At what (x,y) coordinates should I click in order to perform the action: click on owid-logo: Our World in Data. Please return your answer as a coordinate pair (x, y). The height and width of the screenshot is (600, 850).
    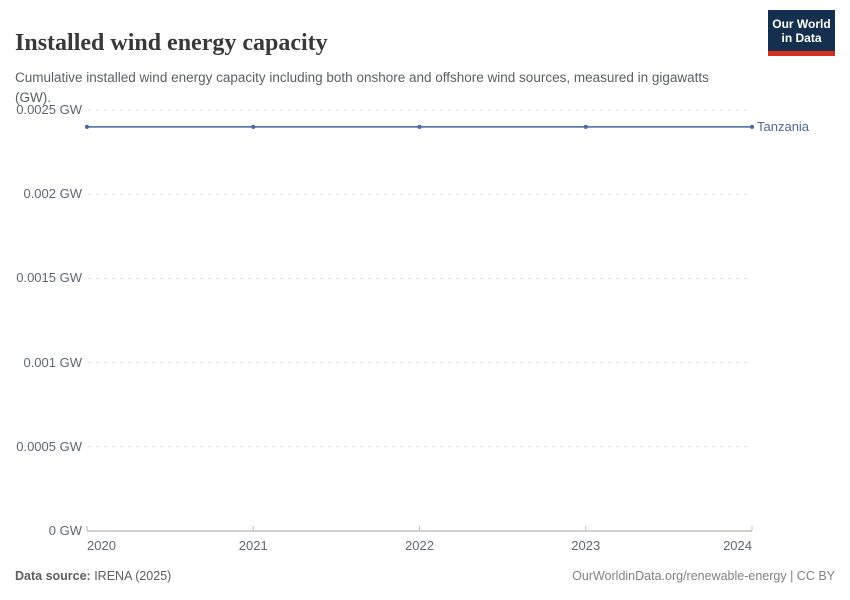
    Looking at the image, I should click on (801, 33).